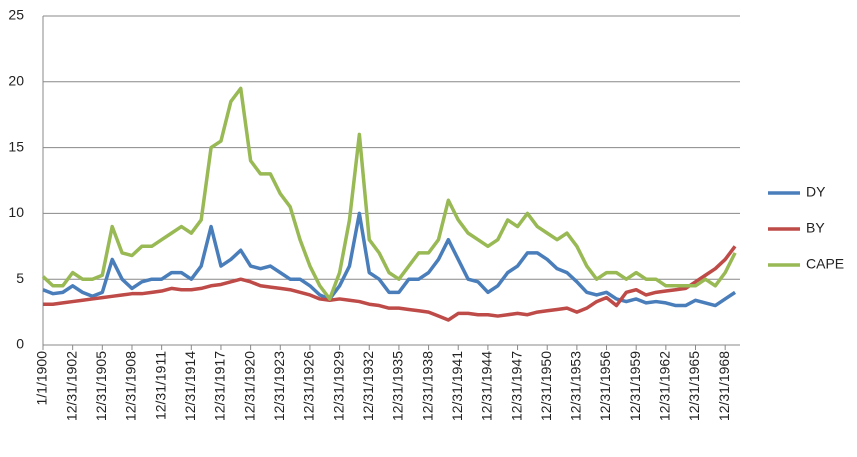 This screenshot has height=457, width=857. Describe the element at coordinates (220, 386) in the screenshot. I see `x-tick-label: 12/31/1917` at that location.